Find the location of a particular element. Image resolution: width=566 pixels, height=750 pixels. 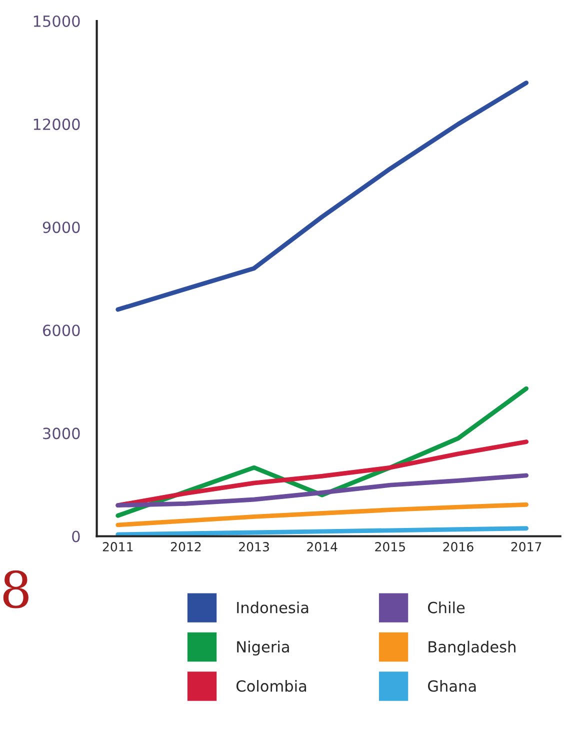

y-tick-label: 15000 is located at coordinates (57, 21).